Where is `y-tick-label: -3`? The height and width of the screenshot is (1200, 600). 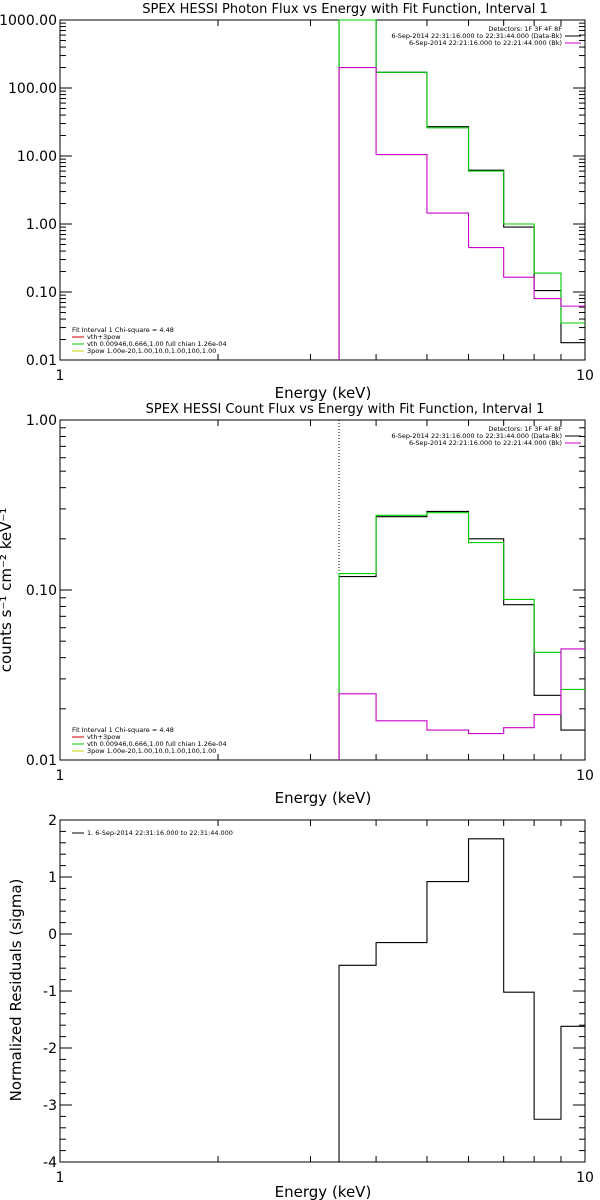
y-tick-label: -3 is located at coordinates (50, 1106).